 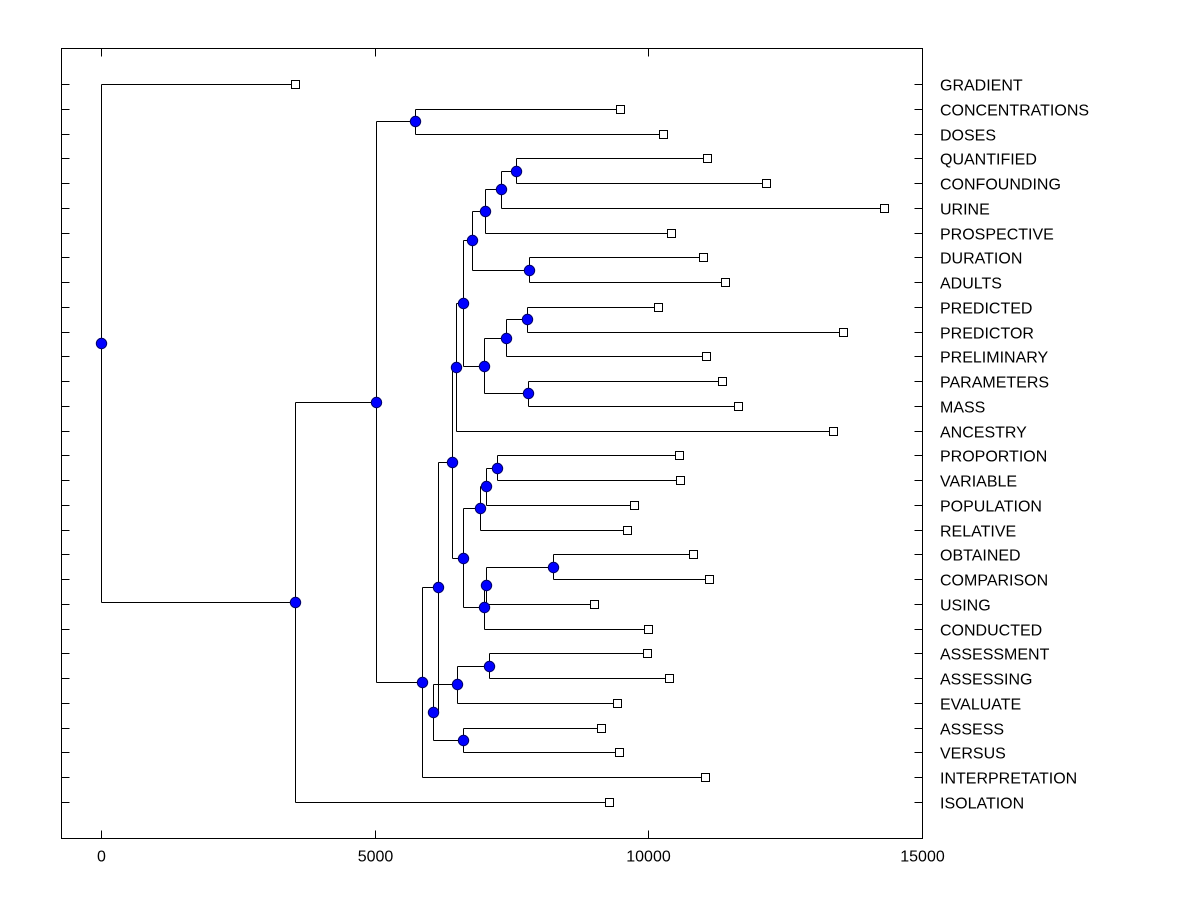 I want to click on leaf-label: PARAMETERS, so click(x=994, y=383).